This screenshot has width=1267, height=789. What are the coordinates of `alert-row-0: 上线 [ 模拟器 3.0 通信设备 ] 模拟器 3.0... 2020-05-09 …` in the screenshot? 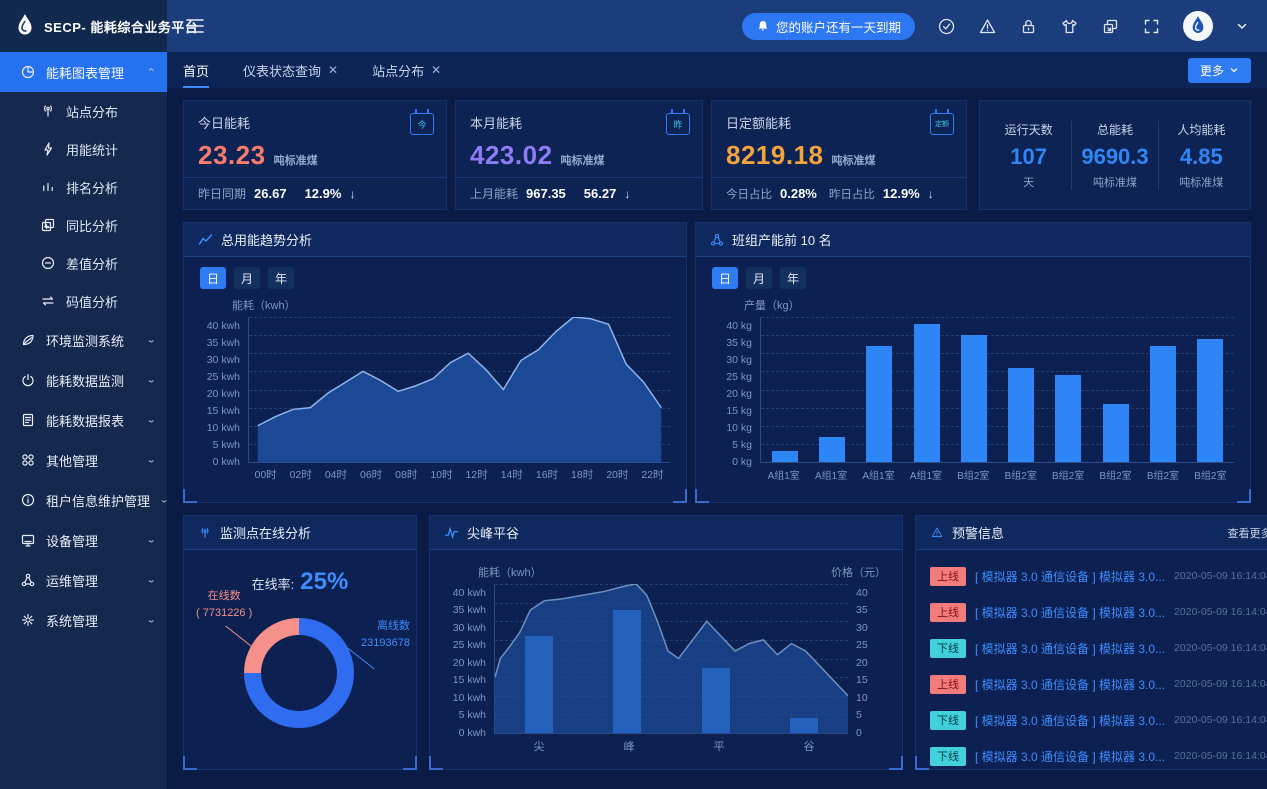 It's located at (1098, 576).